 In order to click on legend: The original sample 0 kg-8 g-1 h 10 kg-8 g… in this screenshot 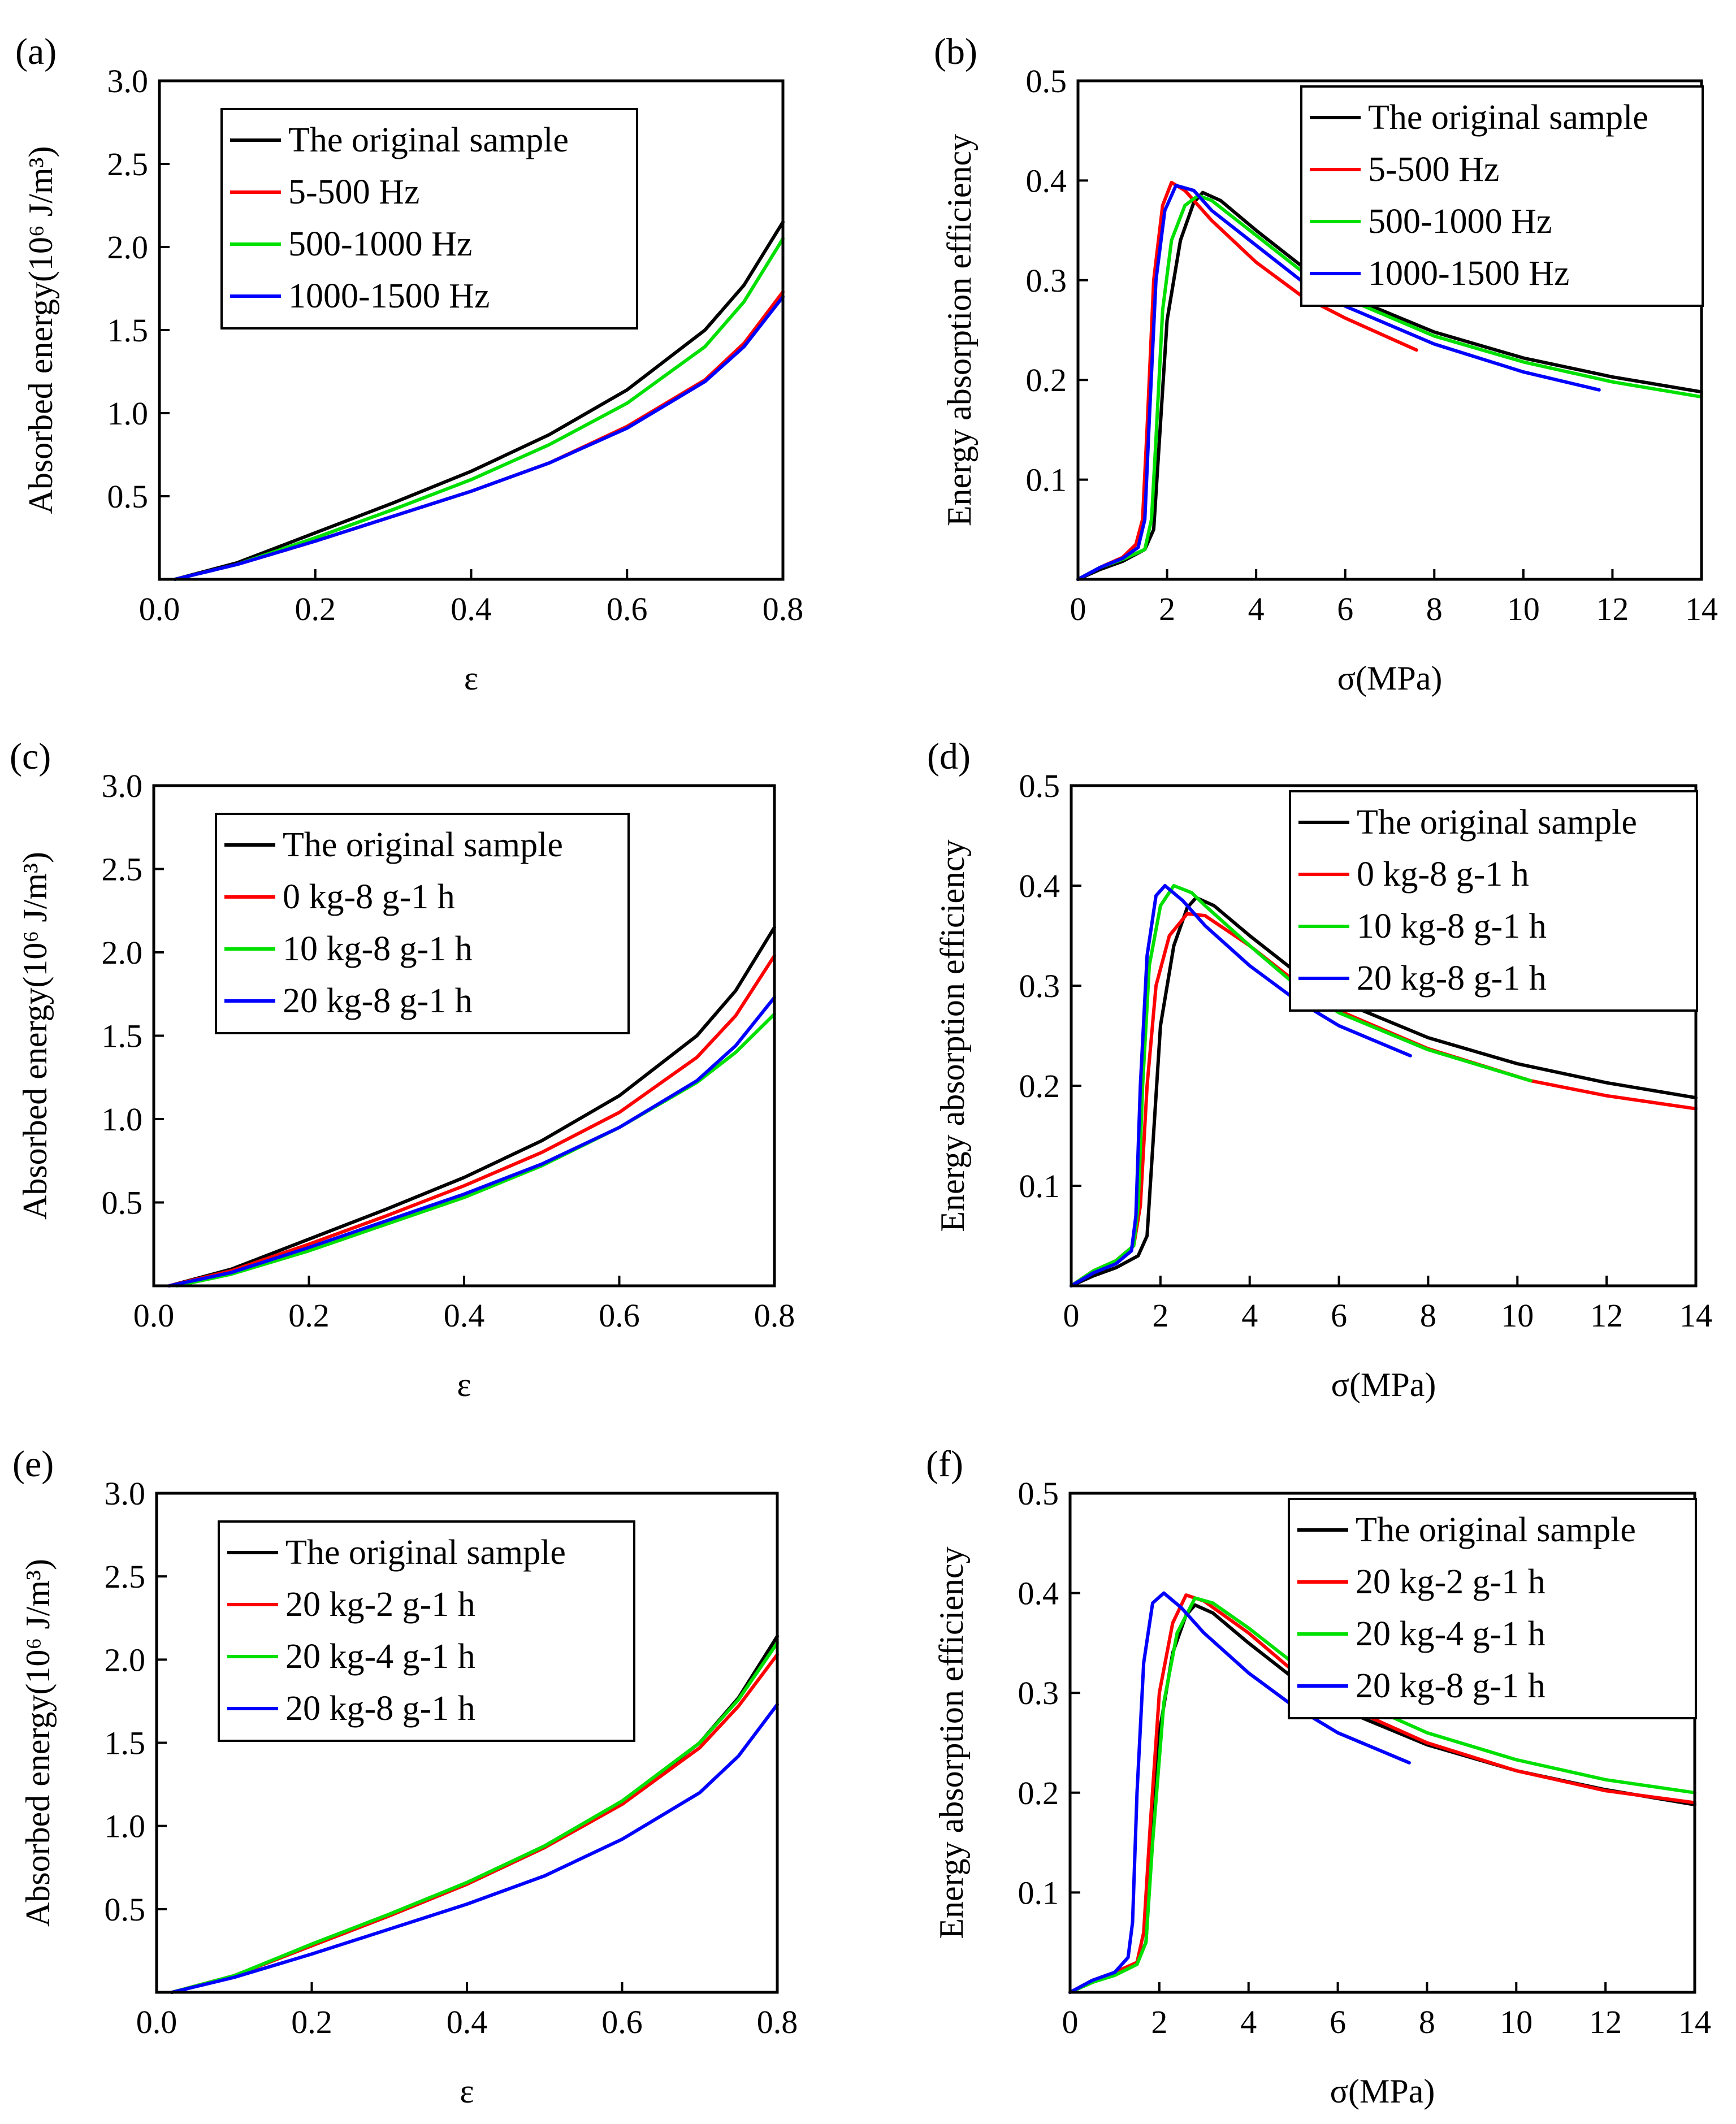, I will do `click(422, 923)`.